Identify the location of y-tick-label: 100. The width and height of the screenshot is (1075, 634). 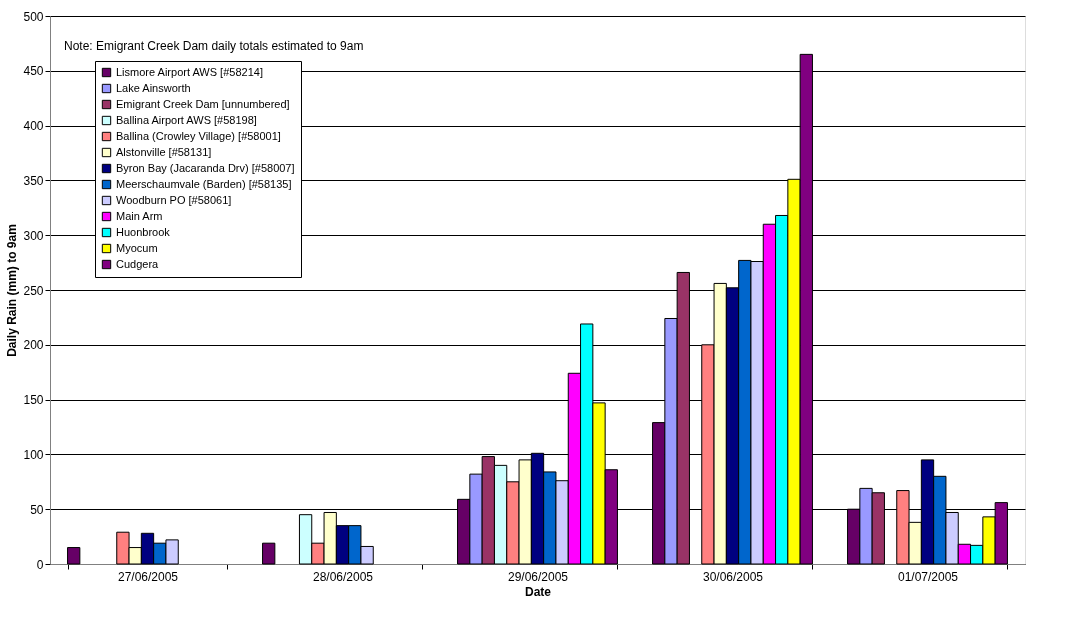
(33, 454).